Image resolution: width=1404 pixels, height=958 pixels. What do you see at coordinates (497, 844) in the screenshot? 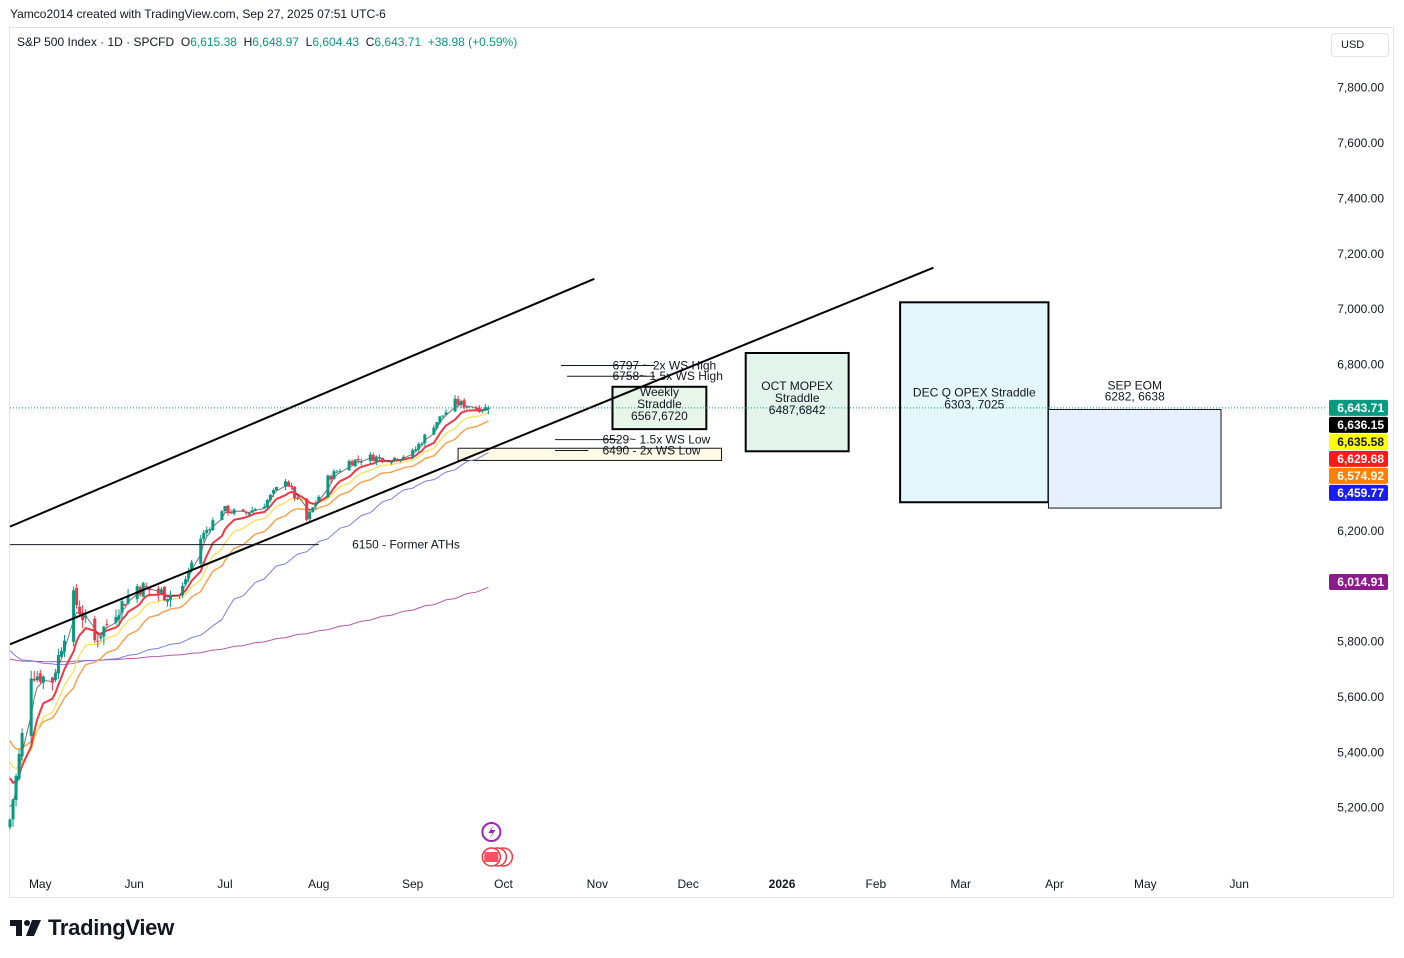
I see `economic-event-icons` at bounding box center [497, 844].